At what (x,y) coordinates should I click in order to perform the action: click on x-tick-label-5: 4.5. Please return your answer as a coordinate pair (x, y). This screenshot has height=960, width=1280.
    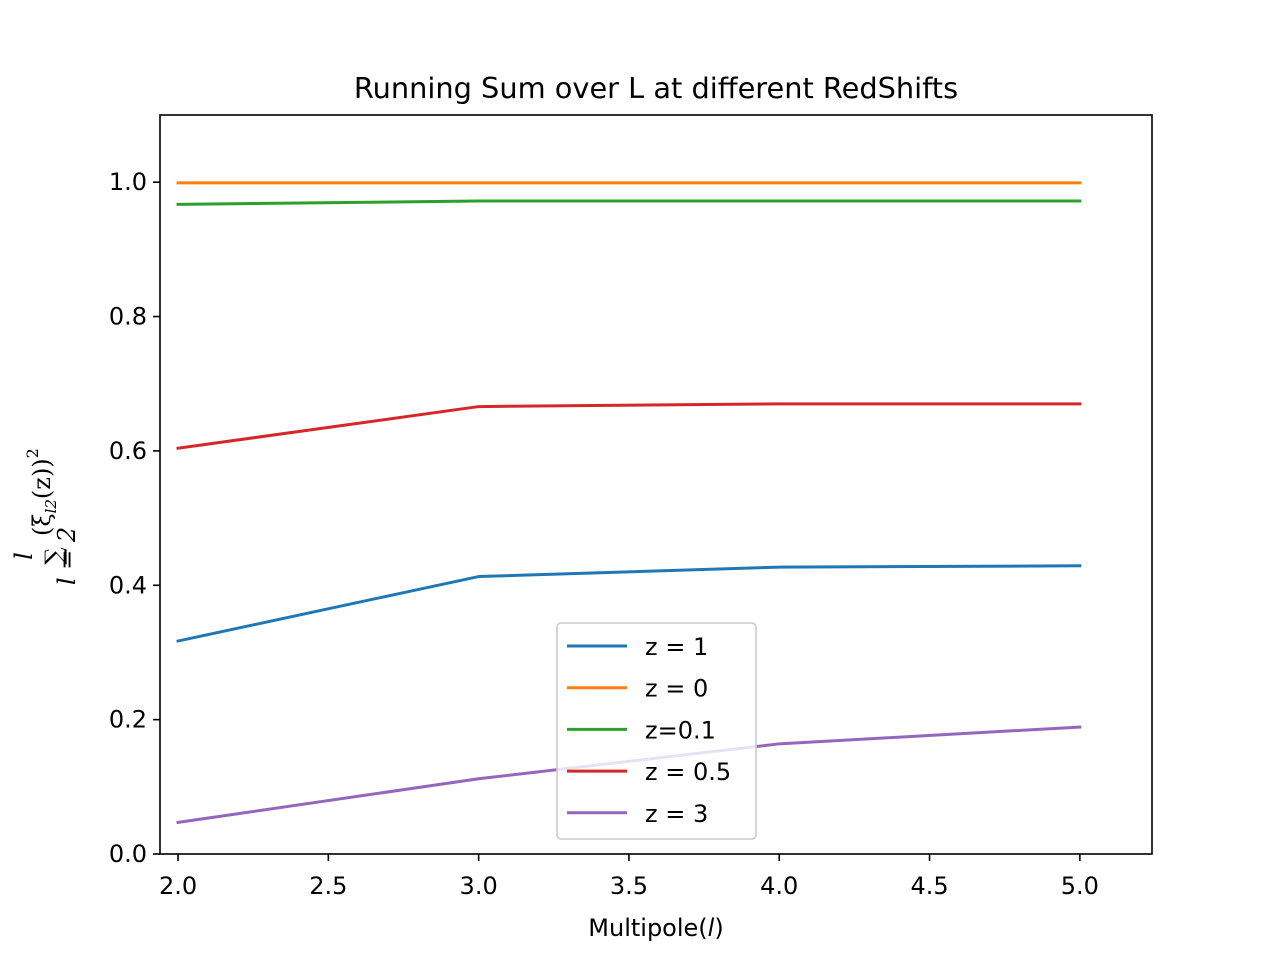
    Looking at the image, I should click on (929, 886).